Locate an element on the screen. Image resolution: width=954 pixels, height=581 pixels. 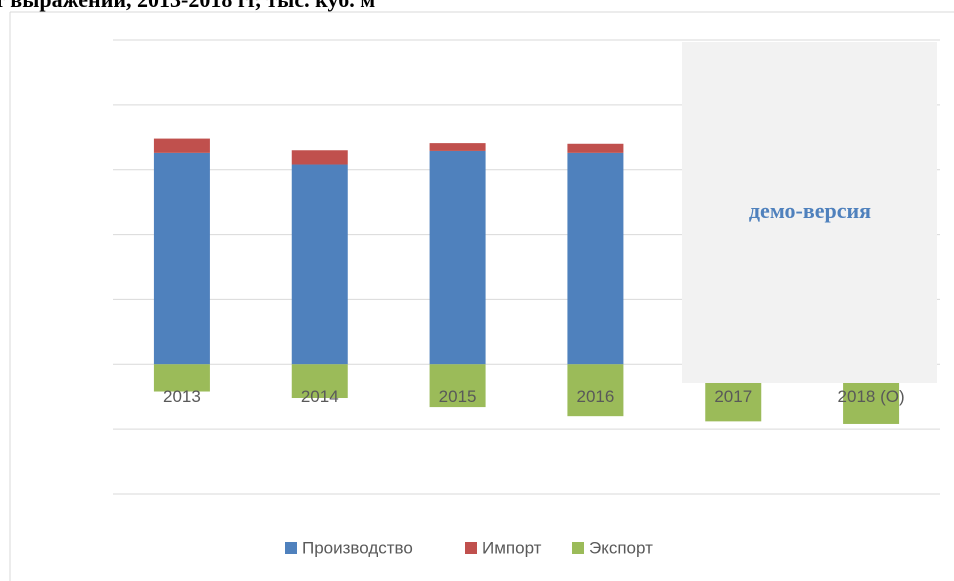
x-tick-label: 2014 is located at coordinates (320, 396).